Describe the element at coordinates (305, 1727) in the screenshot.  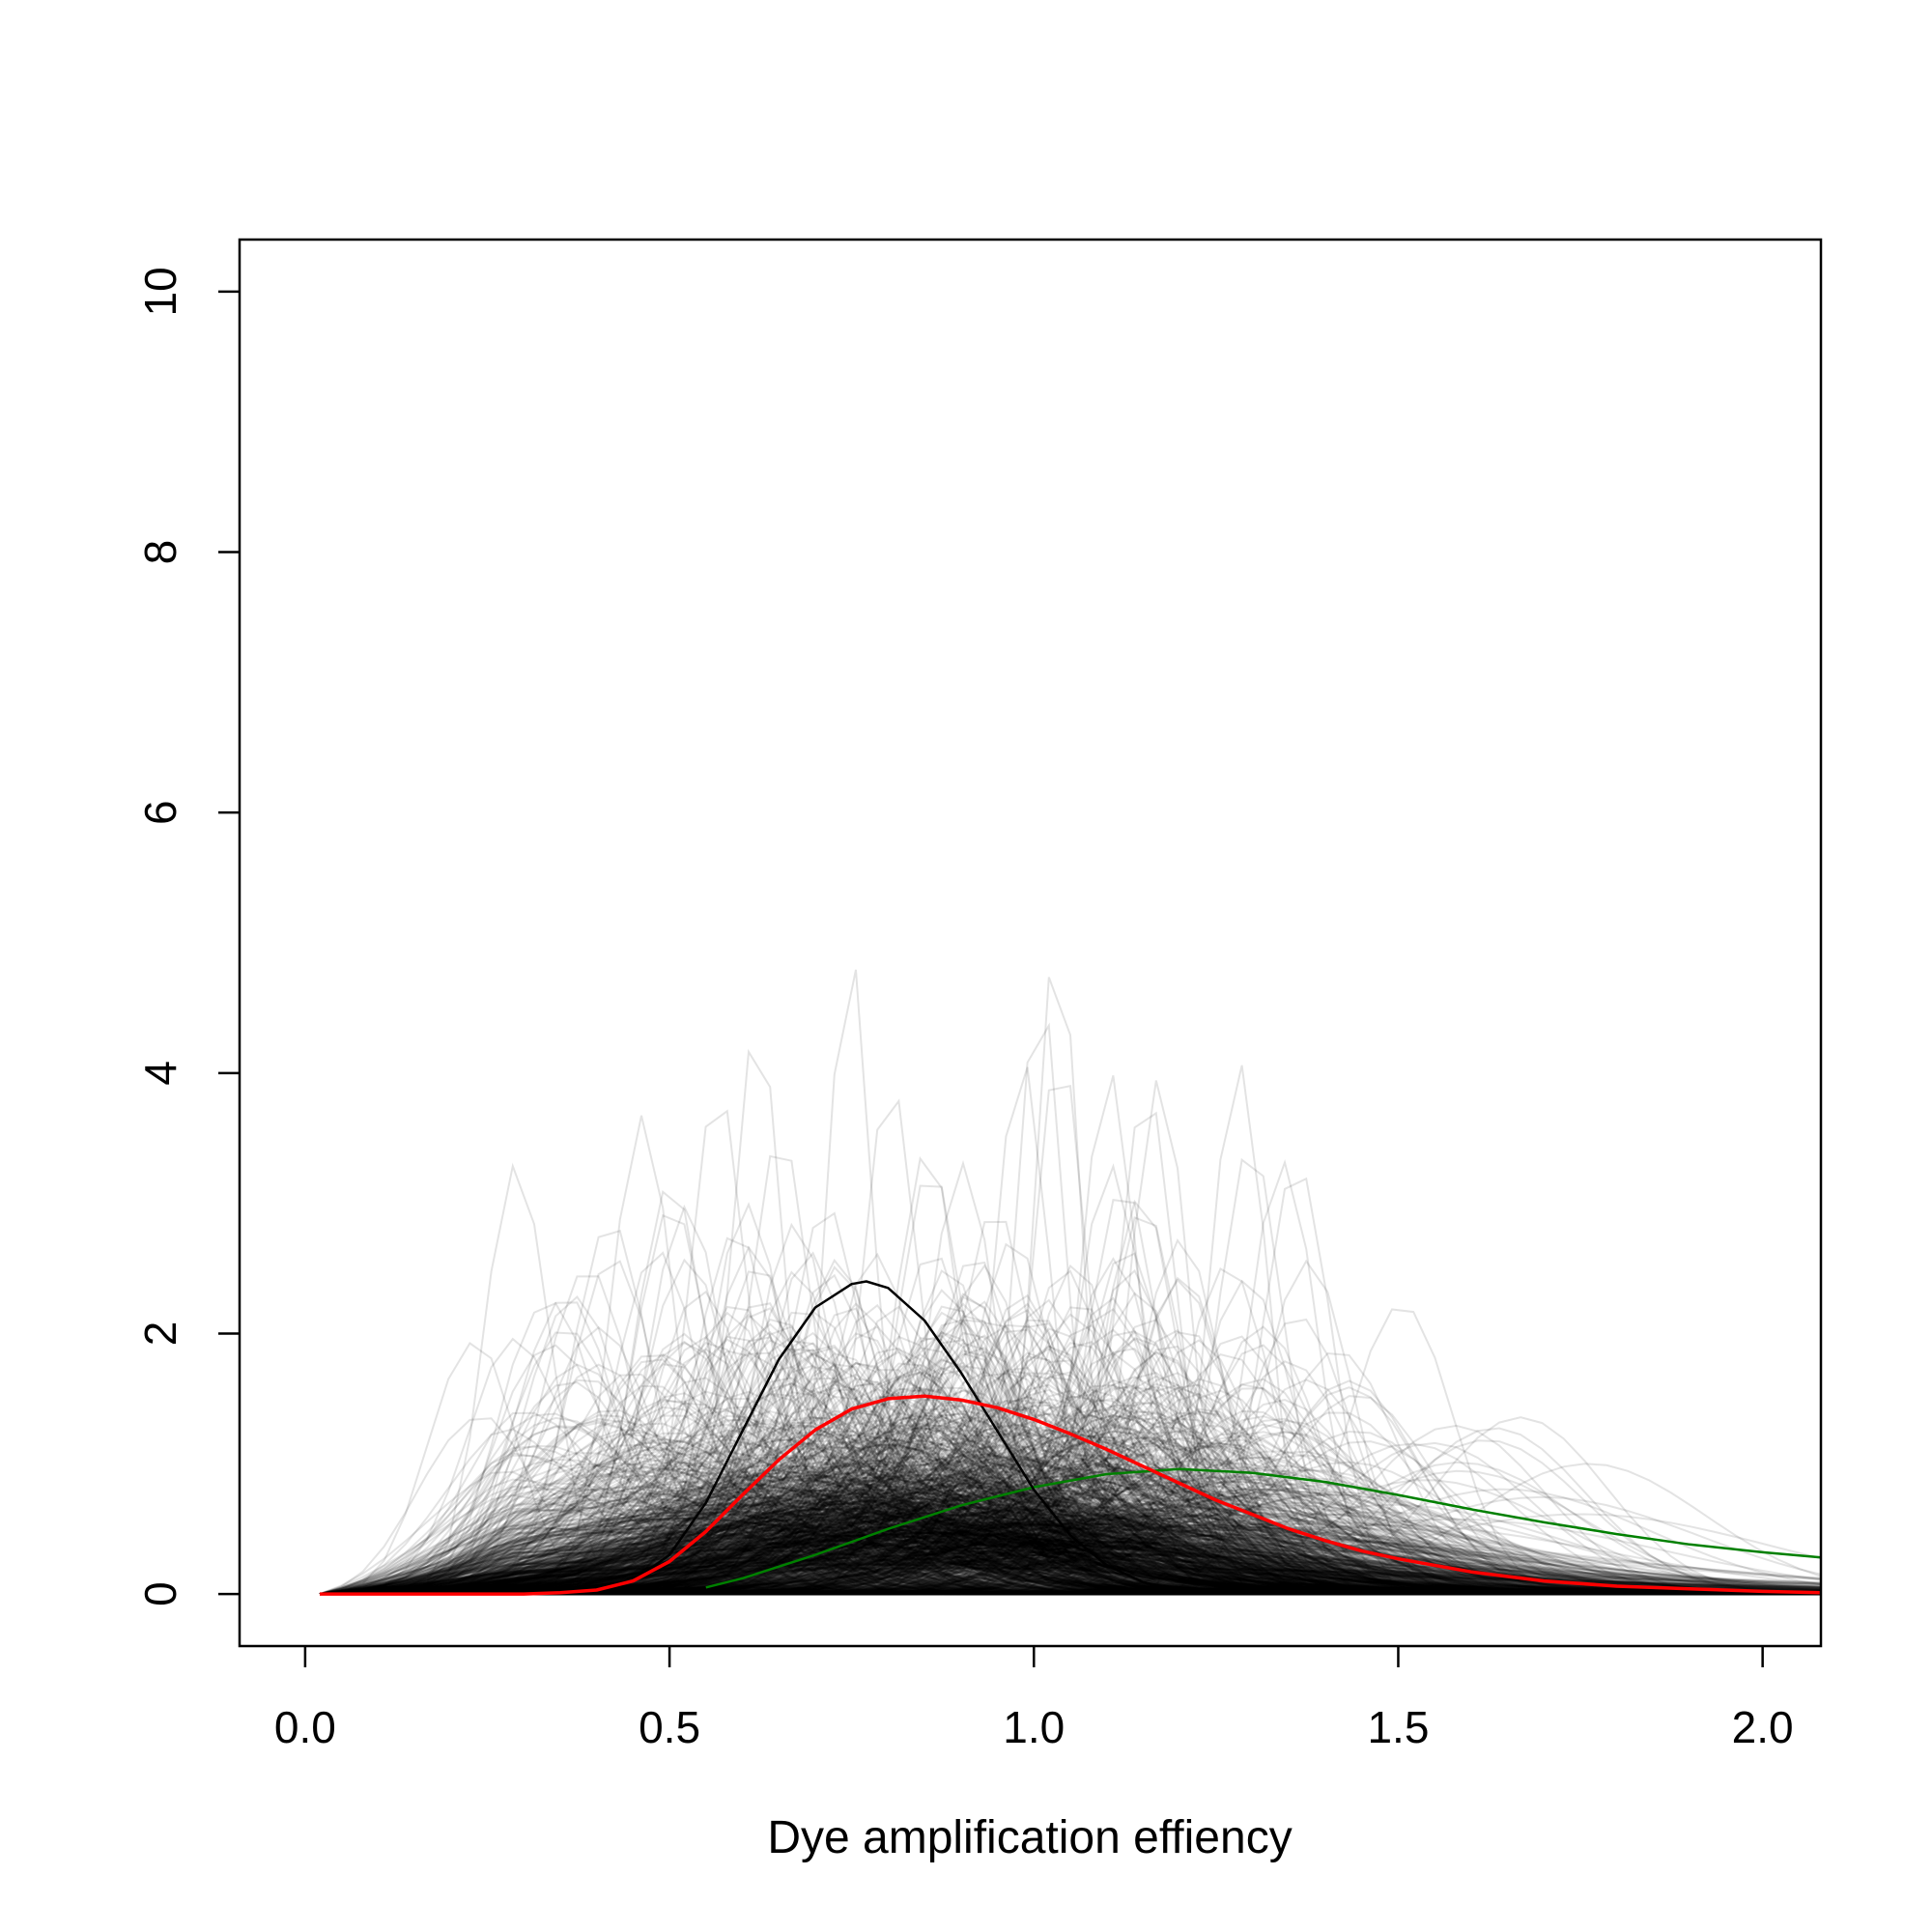
I see `x-tick-label: 0.0` at that location.